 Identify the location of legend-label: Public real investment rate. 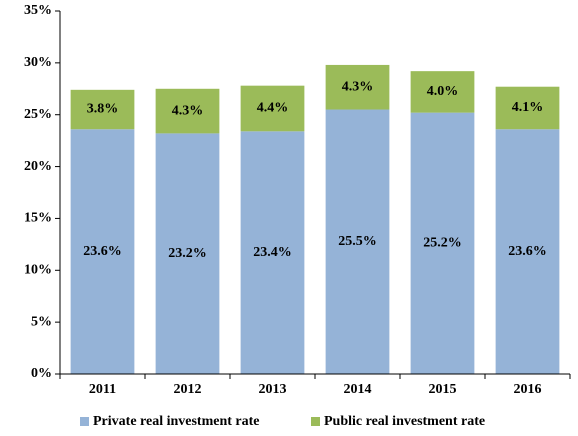
(404, 421).